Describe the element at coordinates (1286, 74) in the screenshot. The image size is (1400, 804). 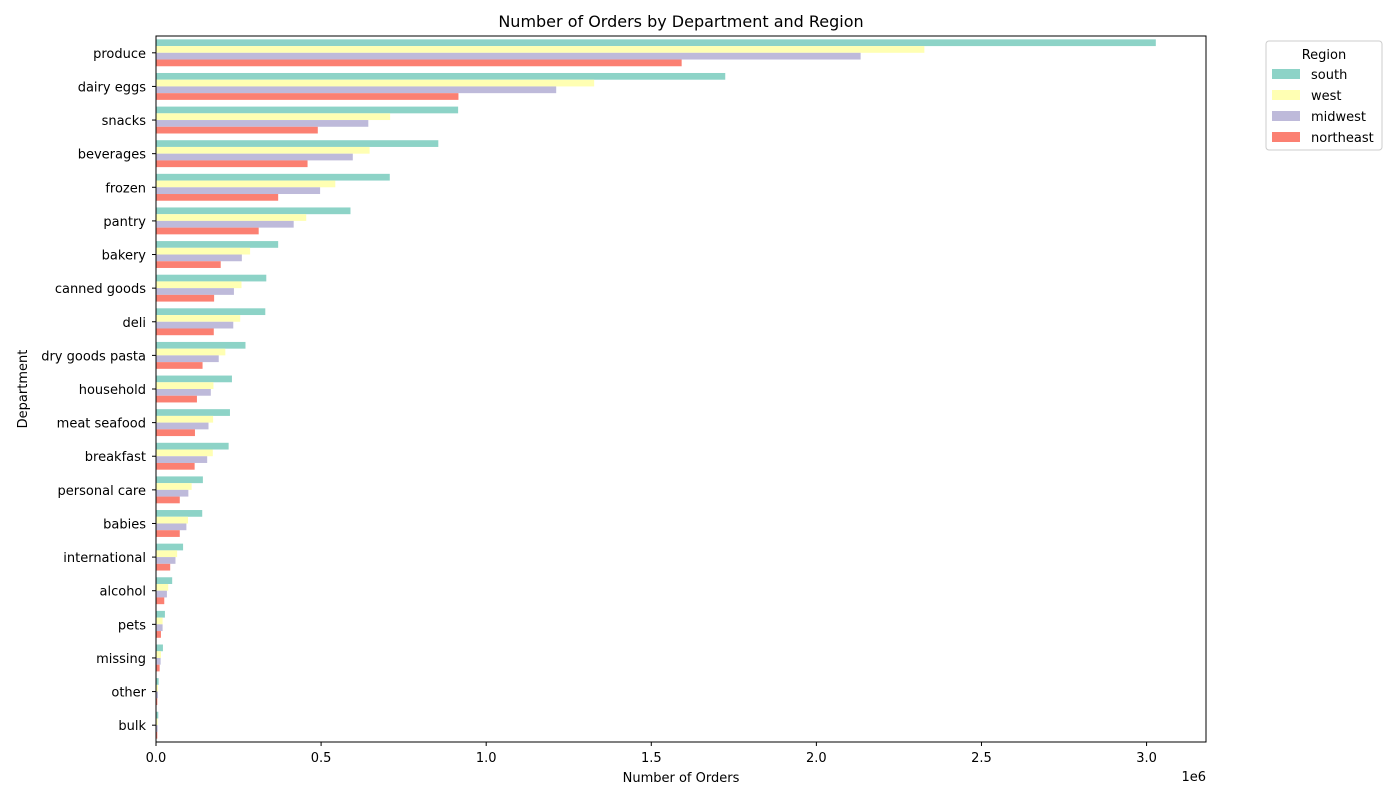
I see `legend-swatch-south` at that location.